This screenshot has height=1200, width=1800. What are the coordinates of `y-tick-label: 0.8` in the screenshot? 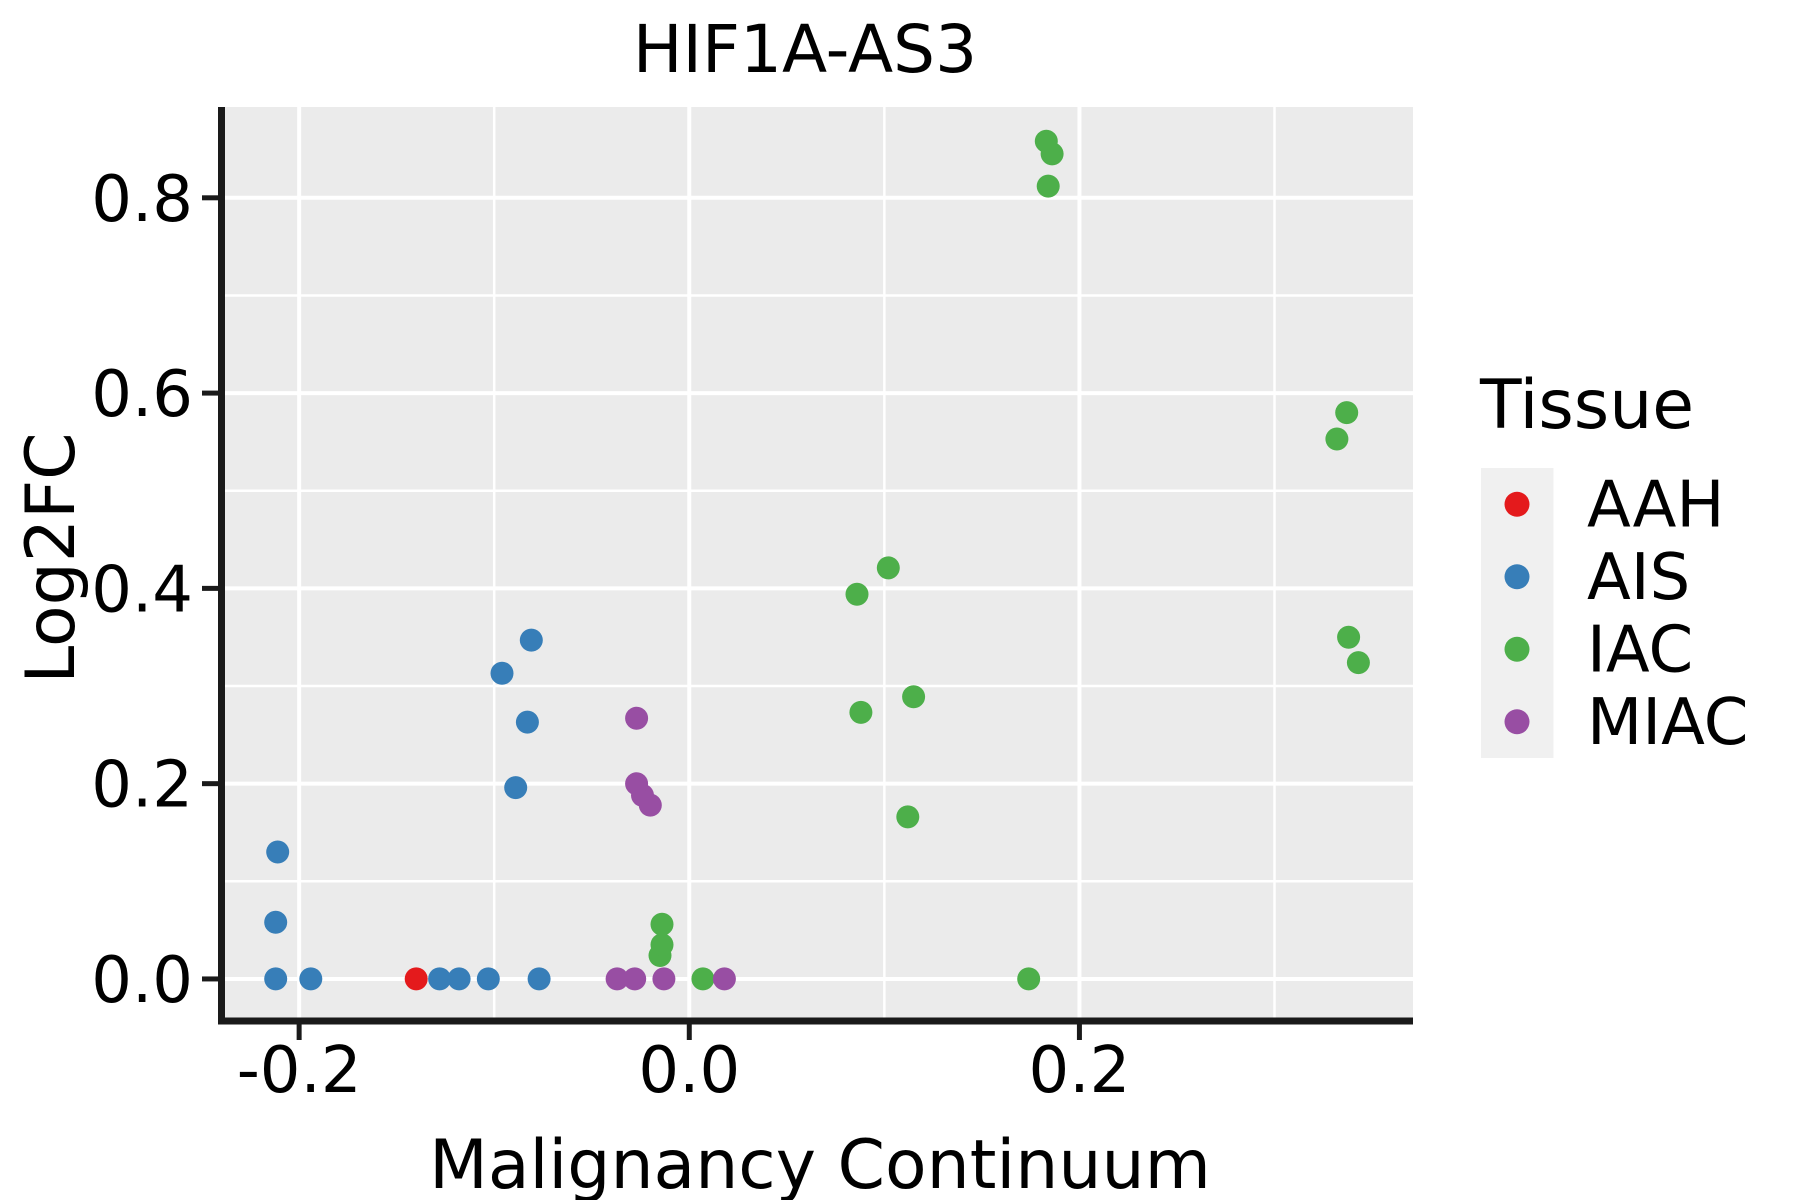 It's located at (142, 200).